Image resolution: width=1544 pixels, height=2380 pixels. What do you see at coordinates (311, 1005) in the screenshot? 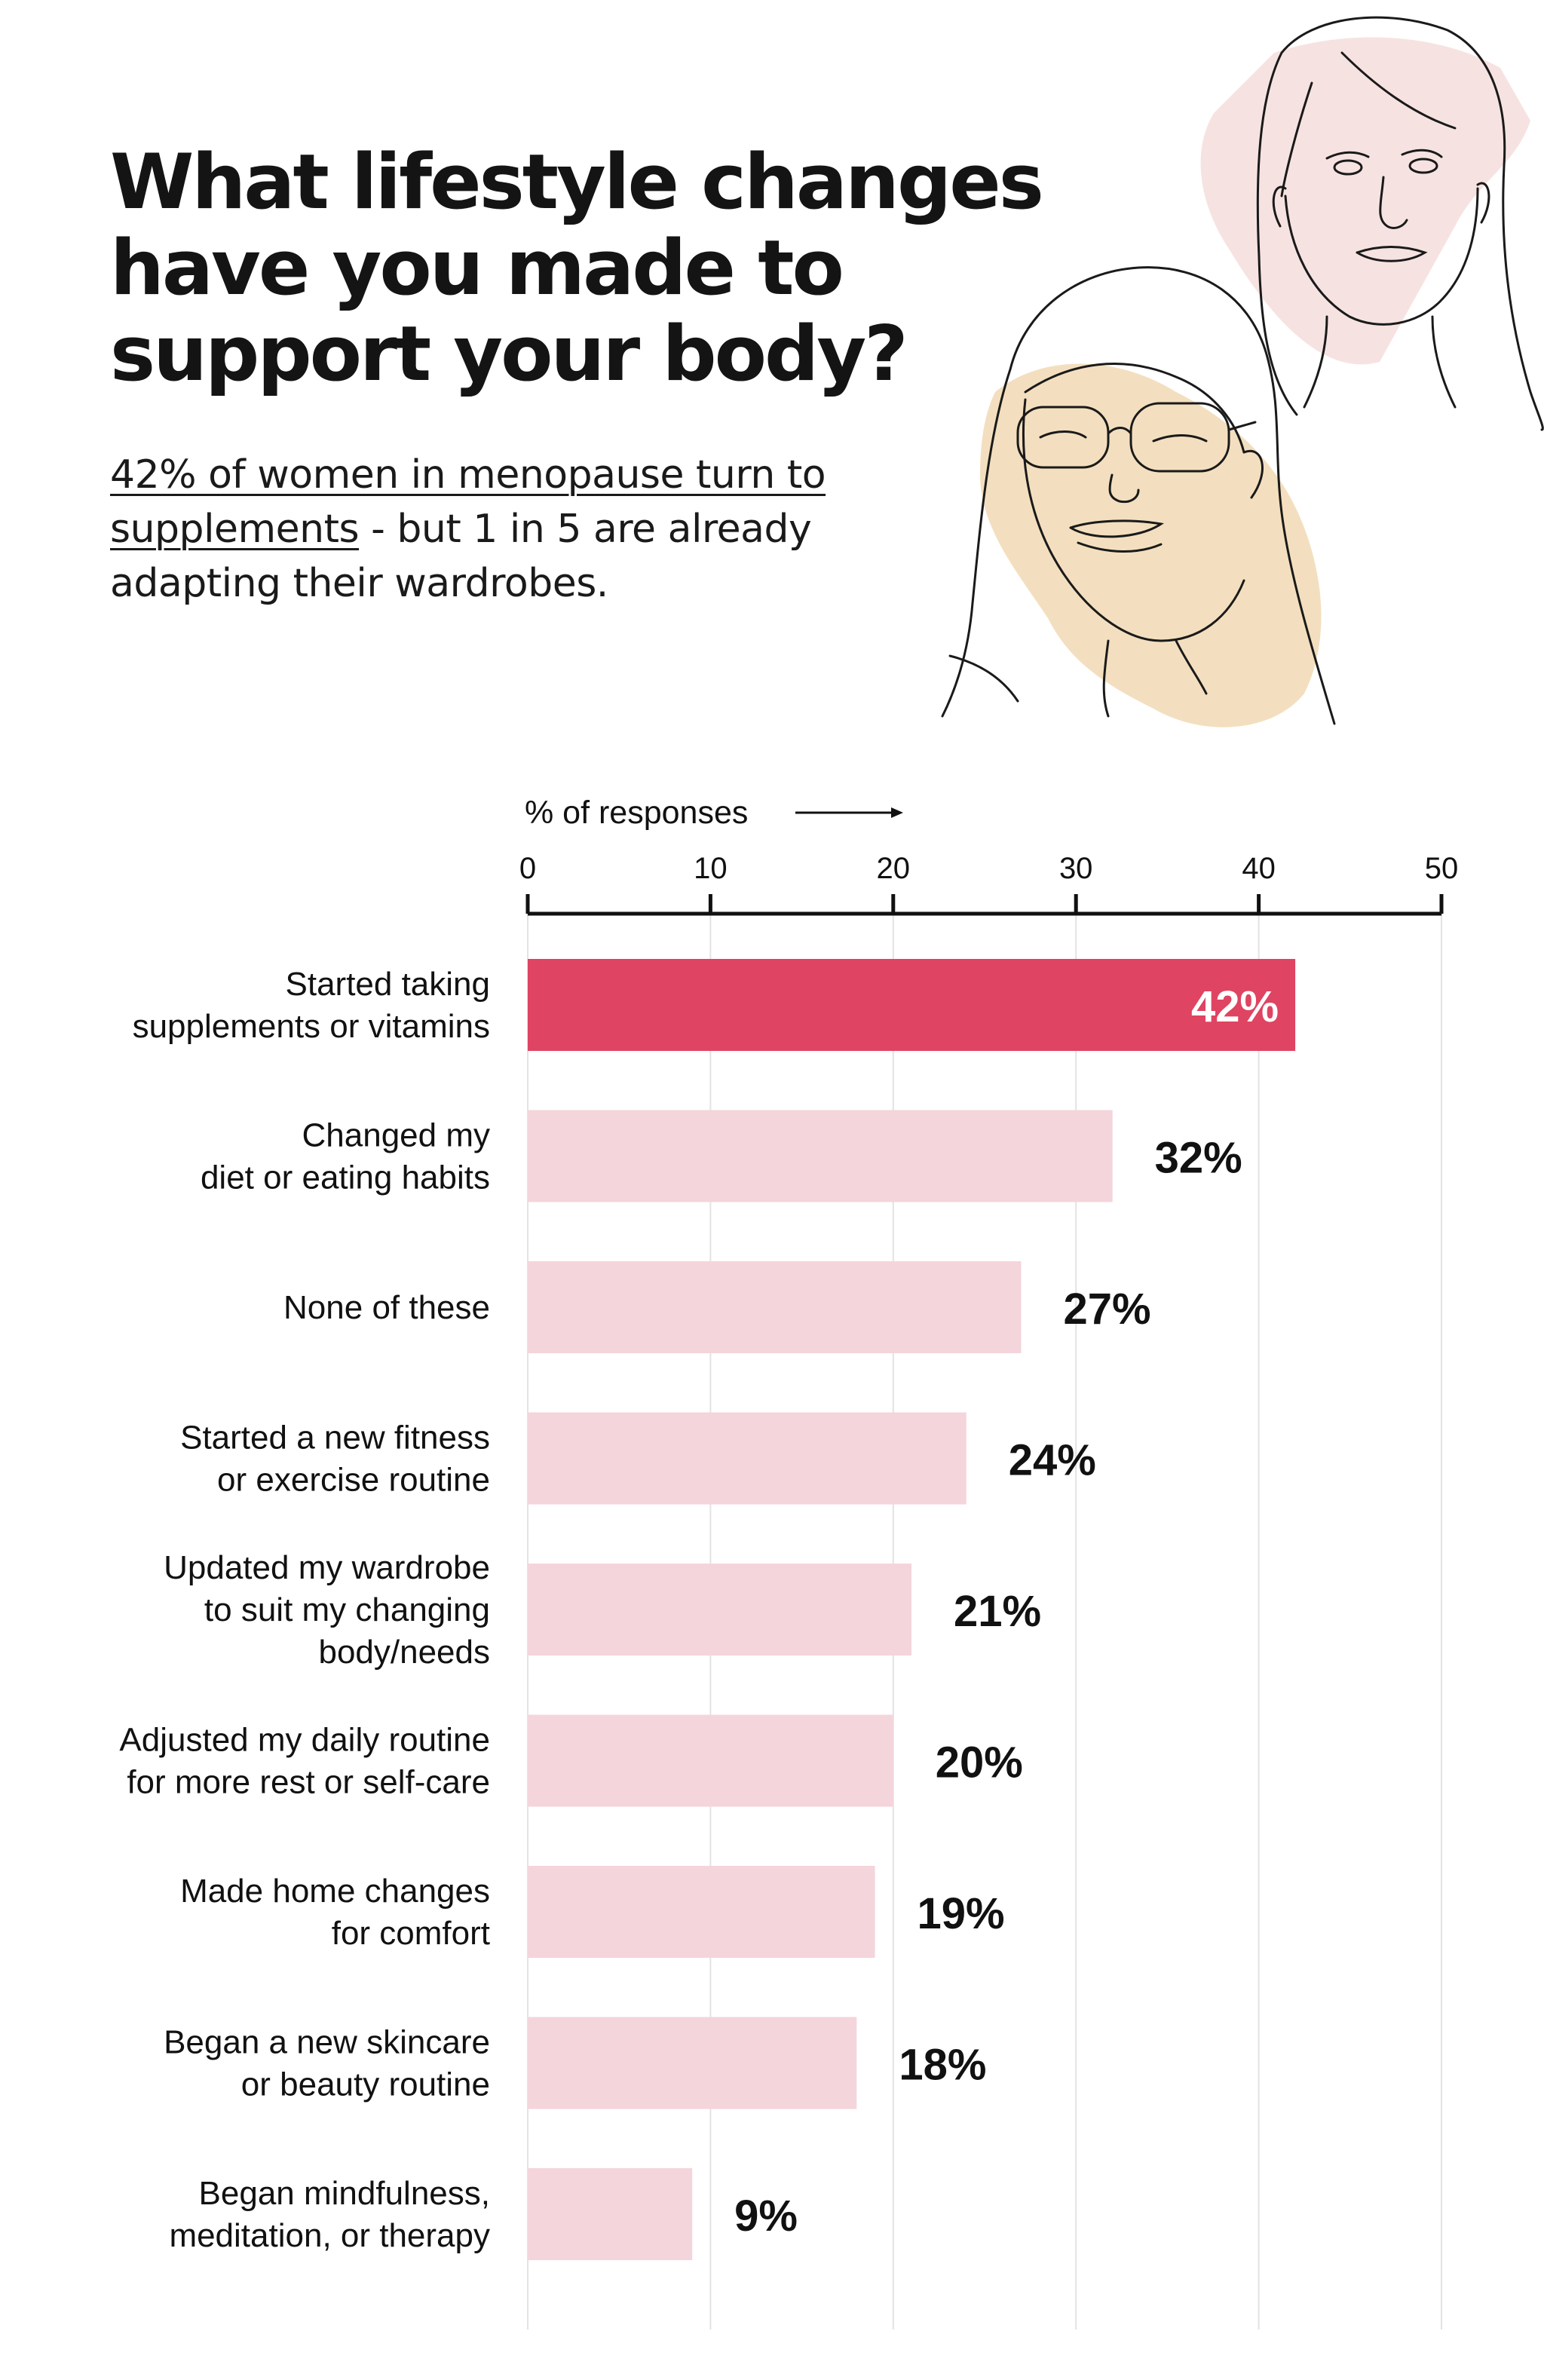
I see `category-label: Started taking supplements or vitamins` at bounding box center [311, 1005].